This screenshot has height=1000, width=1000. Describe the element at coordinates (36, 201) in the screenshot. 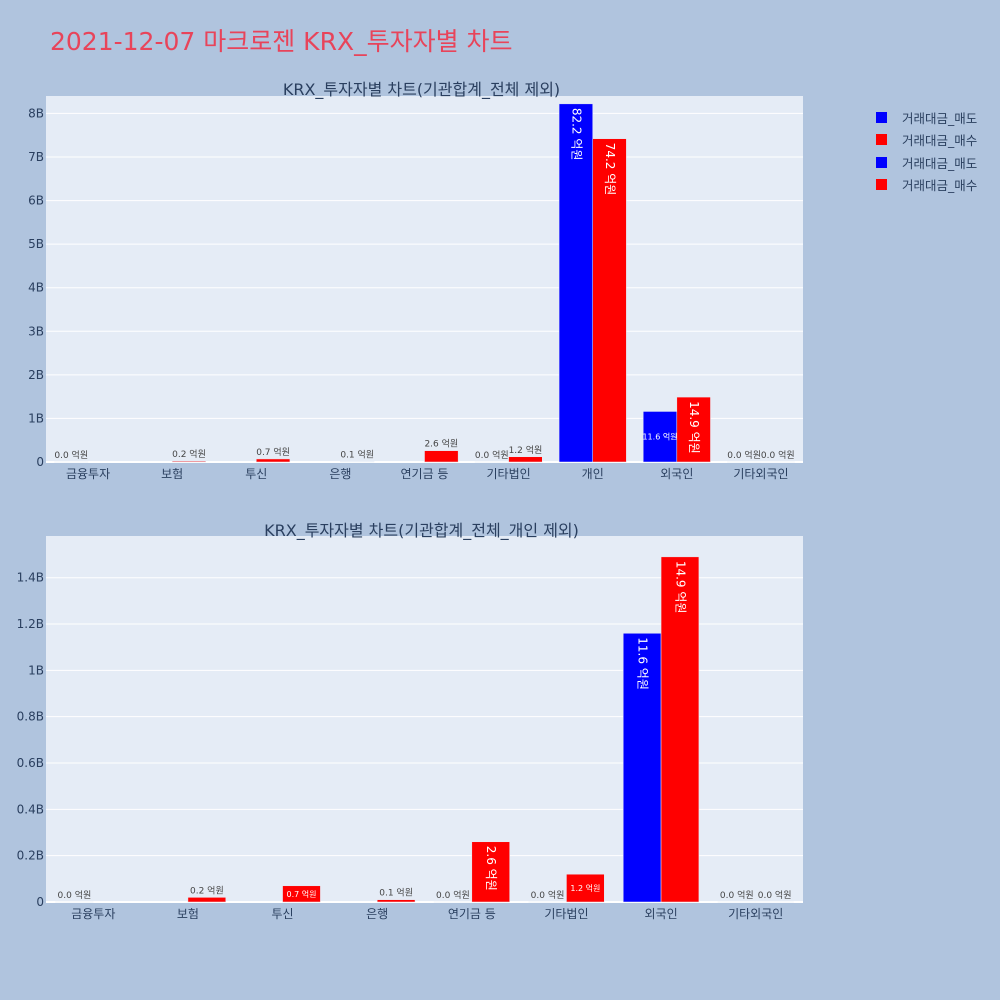

I see `y-tick-label: 6B` at that location.